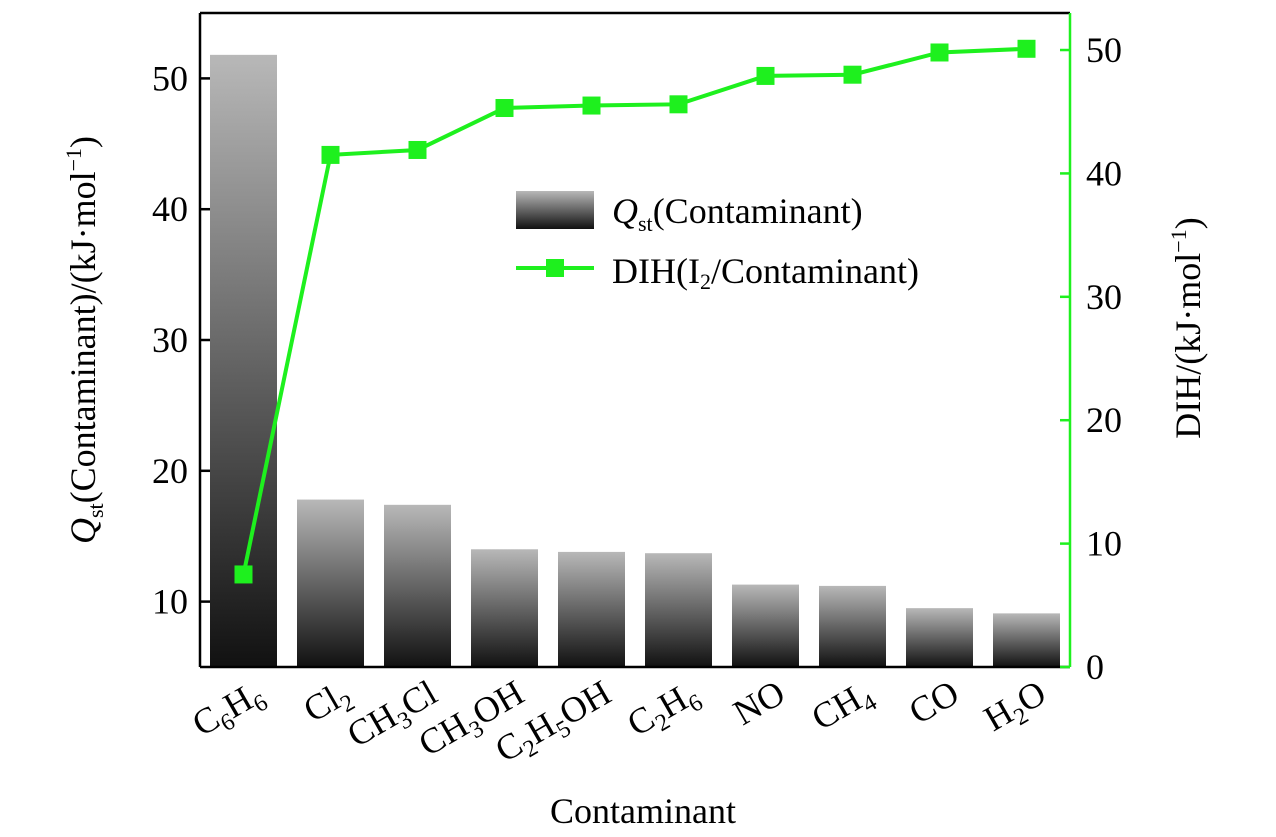 The width and height of the screenshot is (1276, 837). Describe the element at coordinates (1104, 50) in the screenshot. I see `right-tick-label: 50` at that location.